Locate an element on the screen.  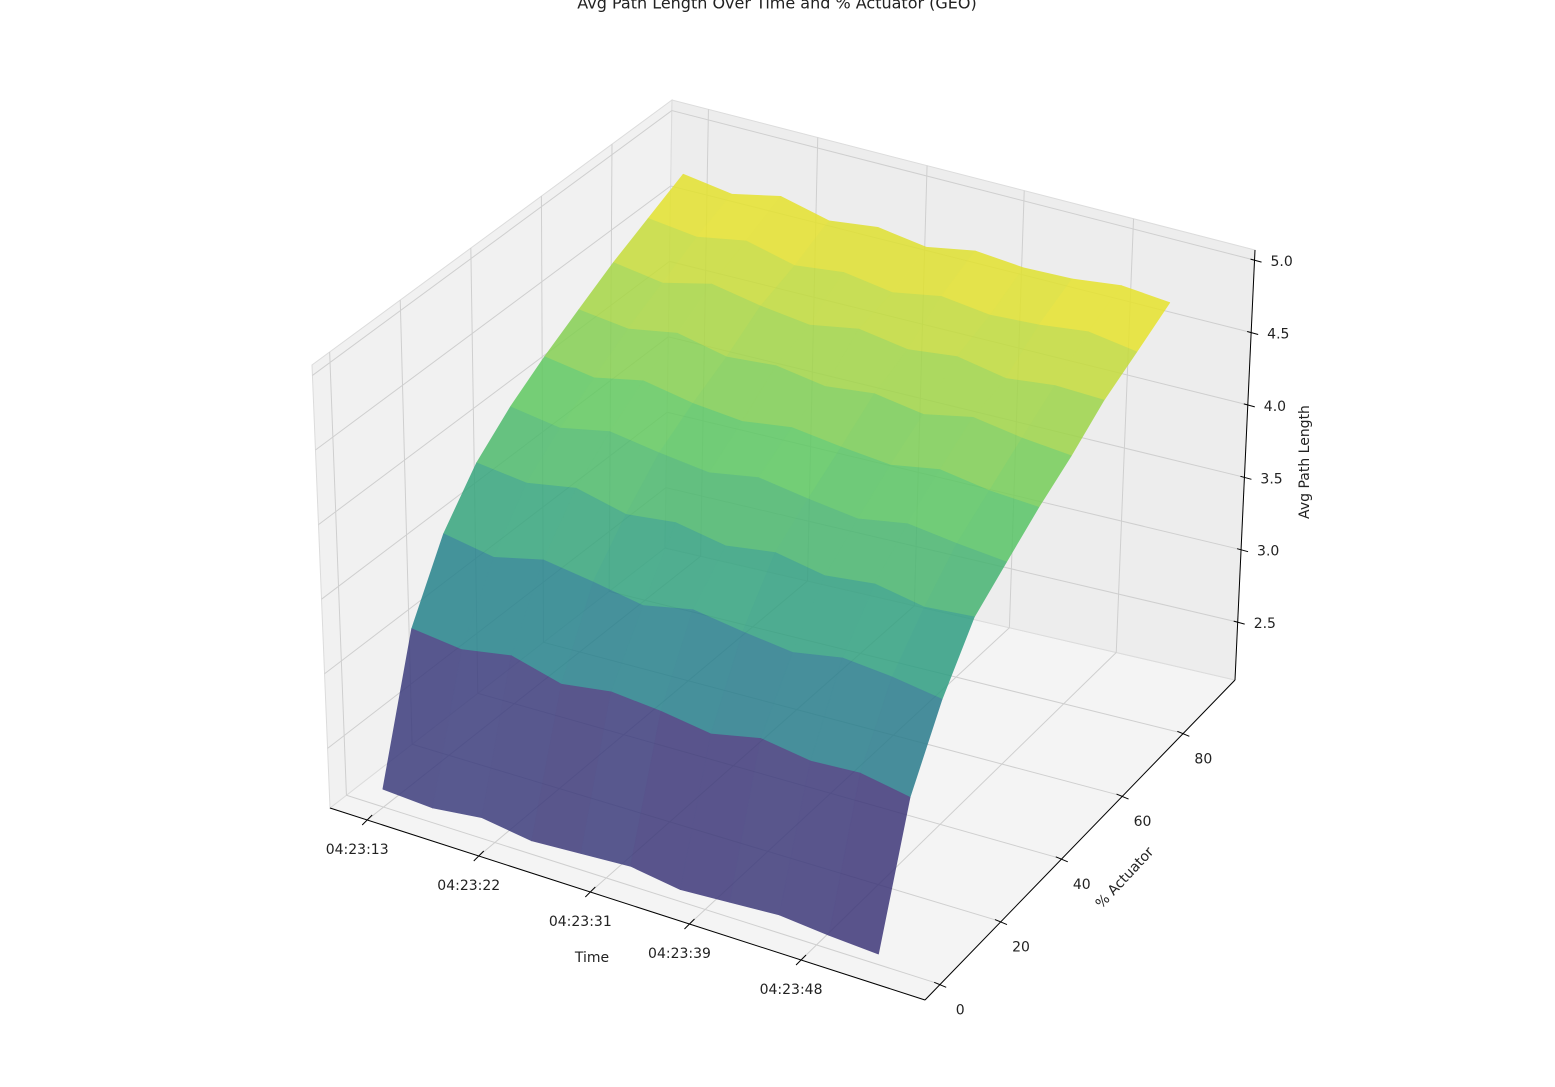
z-tick-label: 5.0 is located at coordinates (1282, 262).